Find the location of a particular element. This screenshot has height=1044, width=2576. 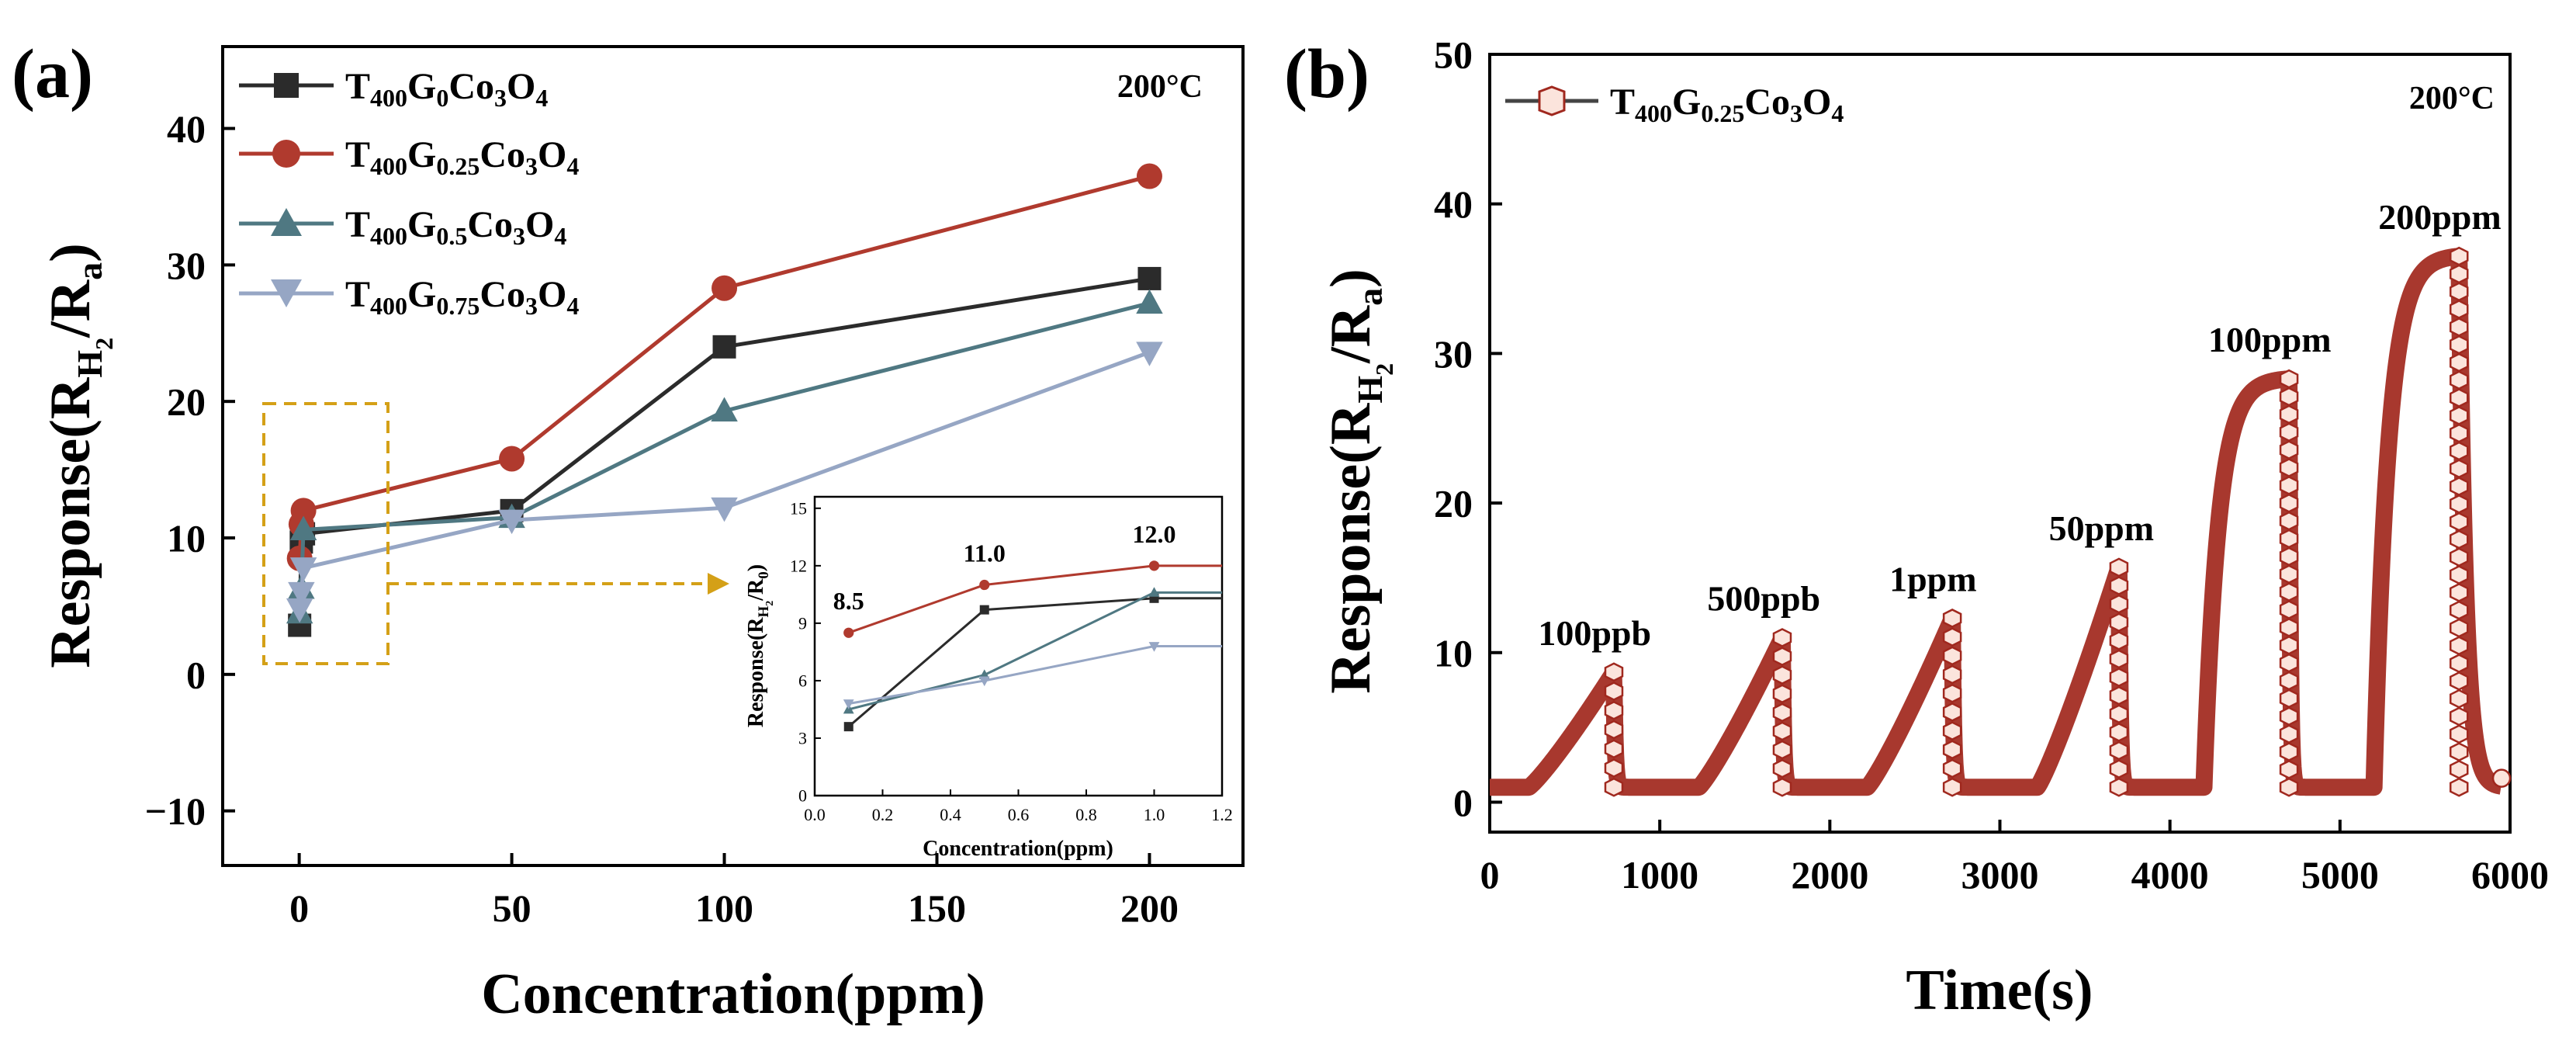

zoom-box is located at coordinates (326, 533).